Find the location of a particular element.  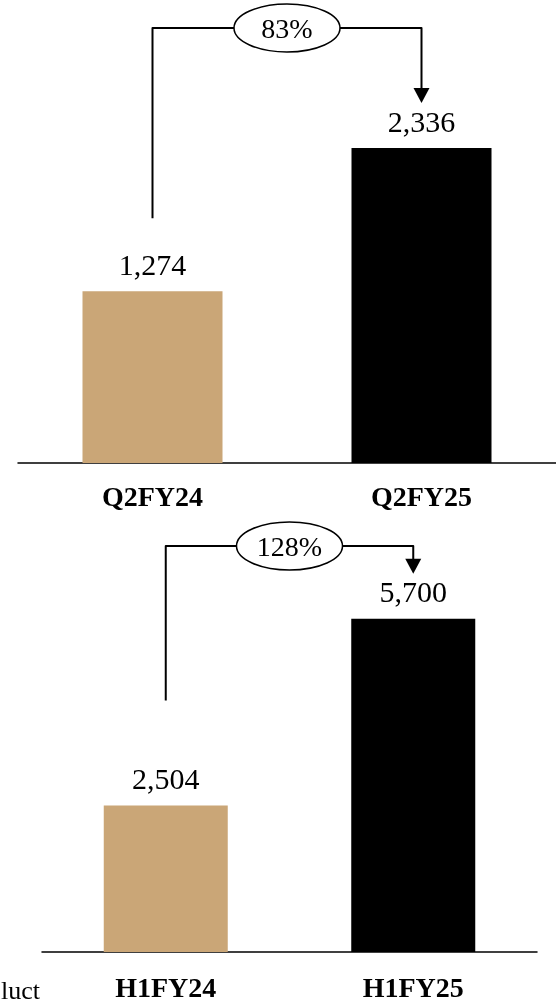

data-label: 2,336 is located at coordinates (421, 121).